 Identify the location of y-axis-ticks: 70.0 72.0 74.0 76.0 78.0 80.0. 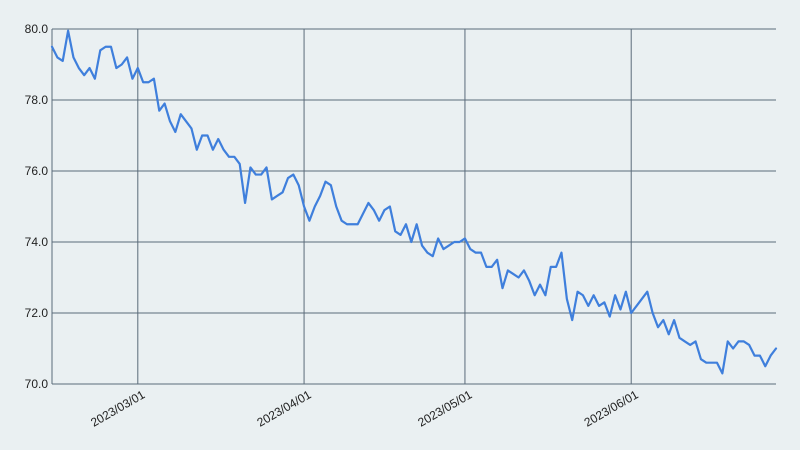
(37, 206).